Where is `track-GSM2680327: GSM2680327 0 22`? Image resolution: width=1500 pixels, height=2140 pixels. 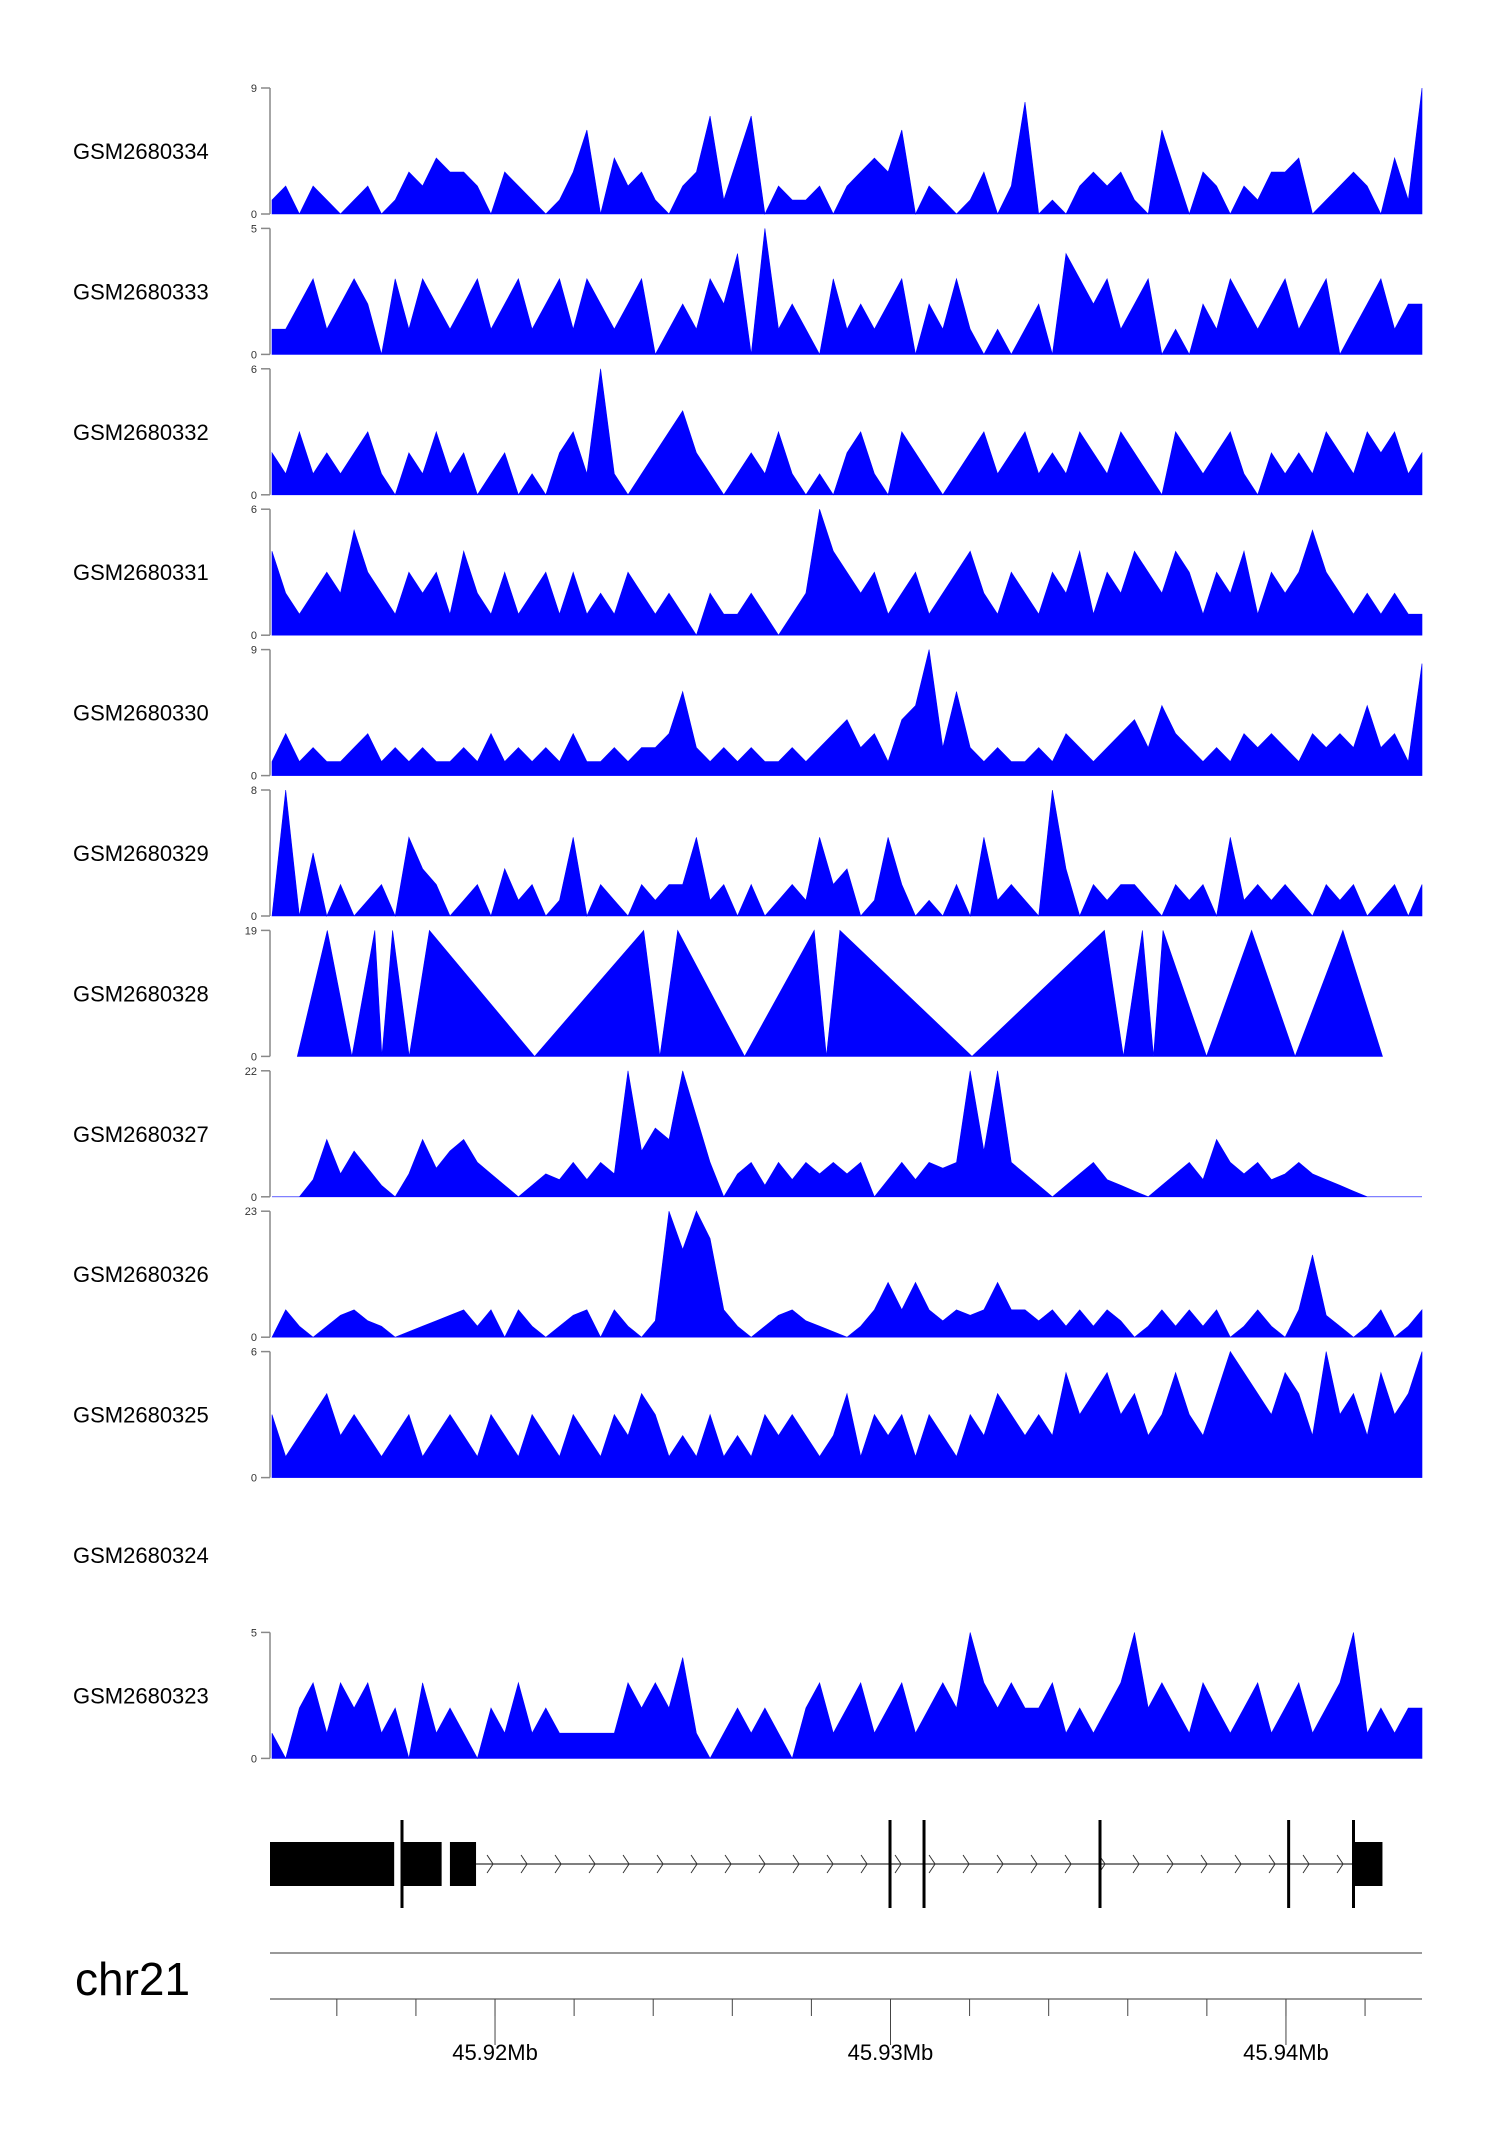
track-GSM2680327: GSM2680327 0 22 is located at coordinates (747, 1135).